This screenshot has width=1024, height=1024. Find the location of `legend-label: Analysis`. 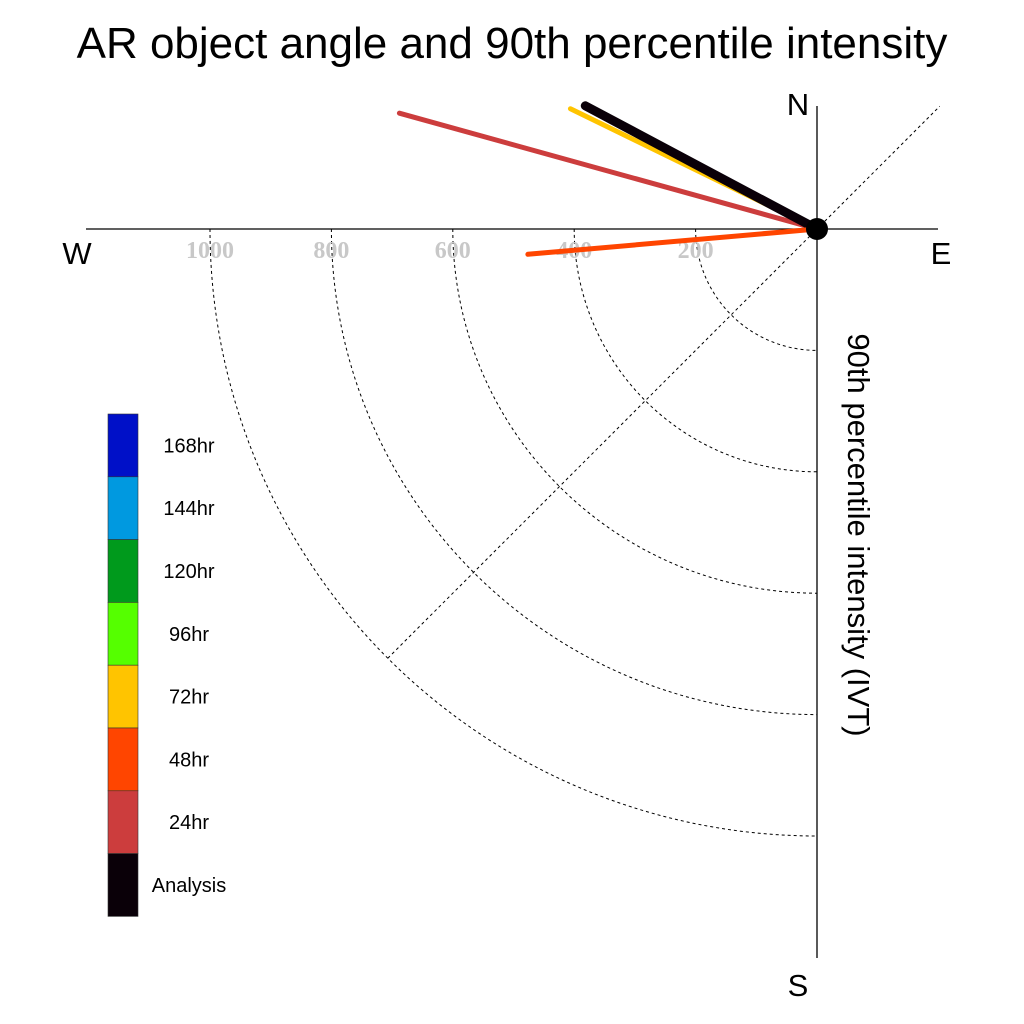

legend-label: Analysis is located at coordinates (189, 886).